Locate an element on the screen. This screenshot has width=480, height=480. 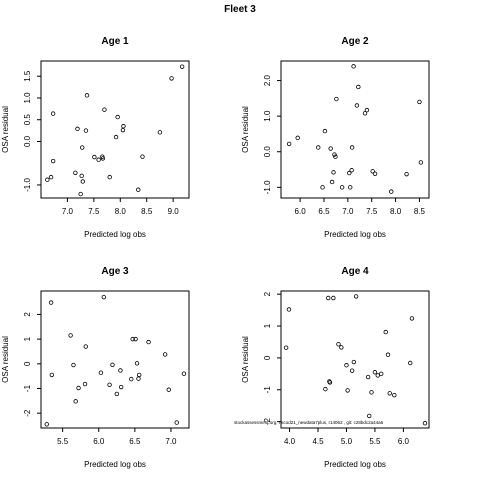
x-tick-label: 6.5 is located at coordinates (324, 211).